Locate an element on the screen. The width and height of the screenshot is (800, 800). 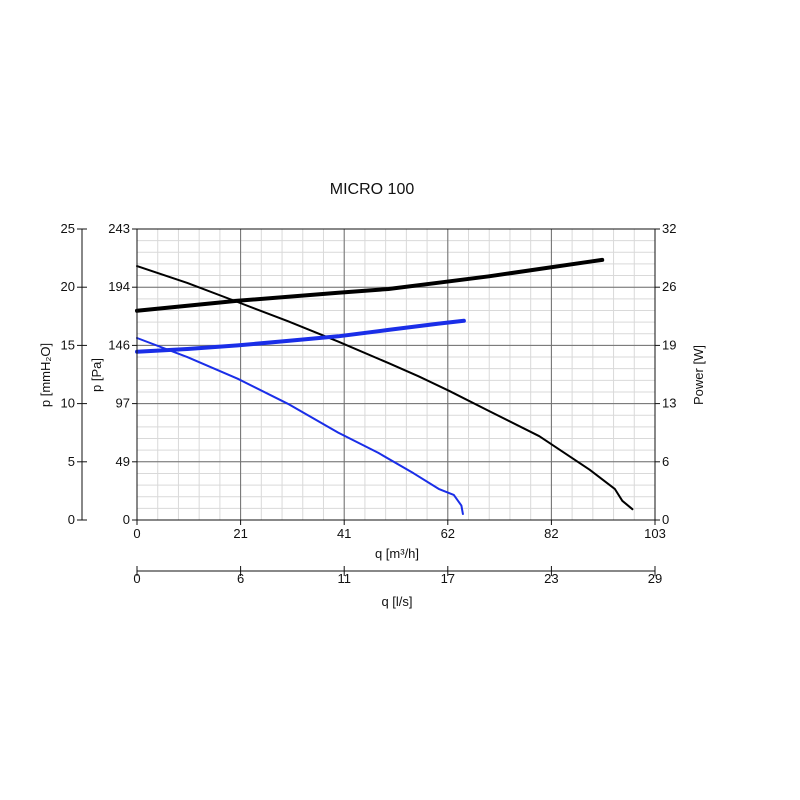
x-tick-label: 41 is located at coordinates (344, 533).